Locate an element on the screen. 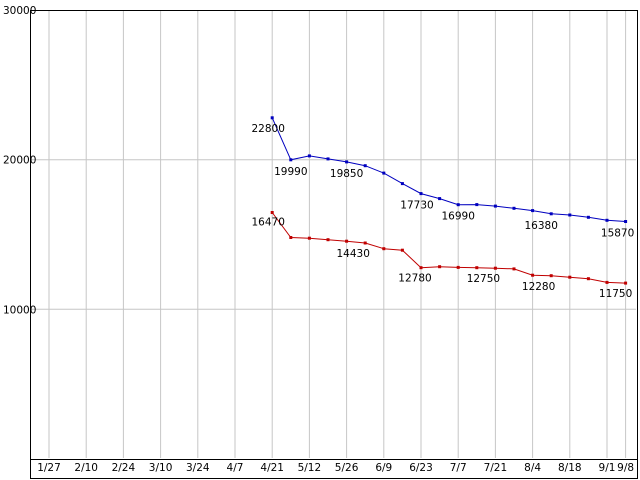 The width and height of the screenshot is (640, 480). value-label-red: 11750 is located at coordinates (615, 294).